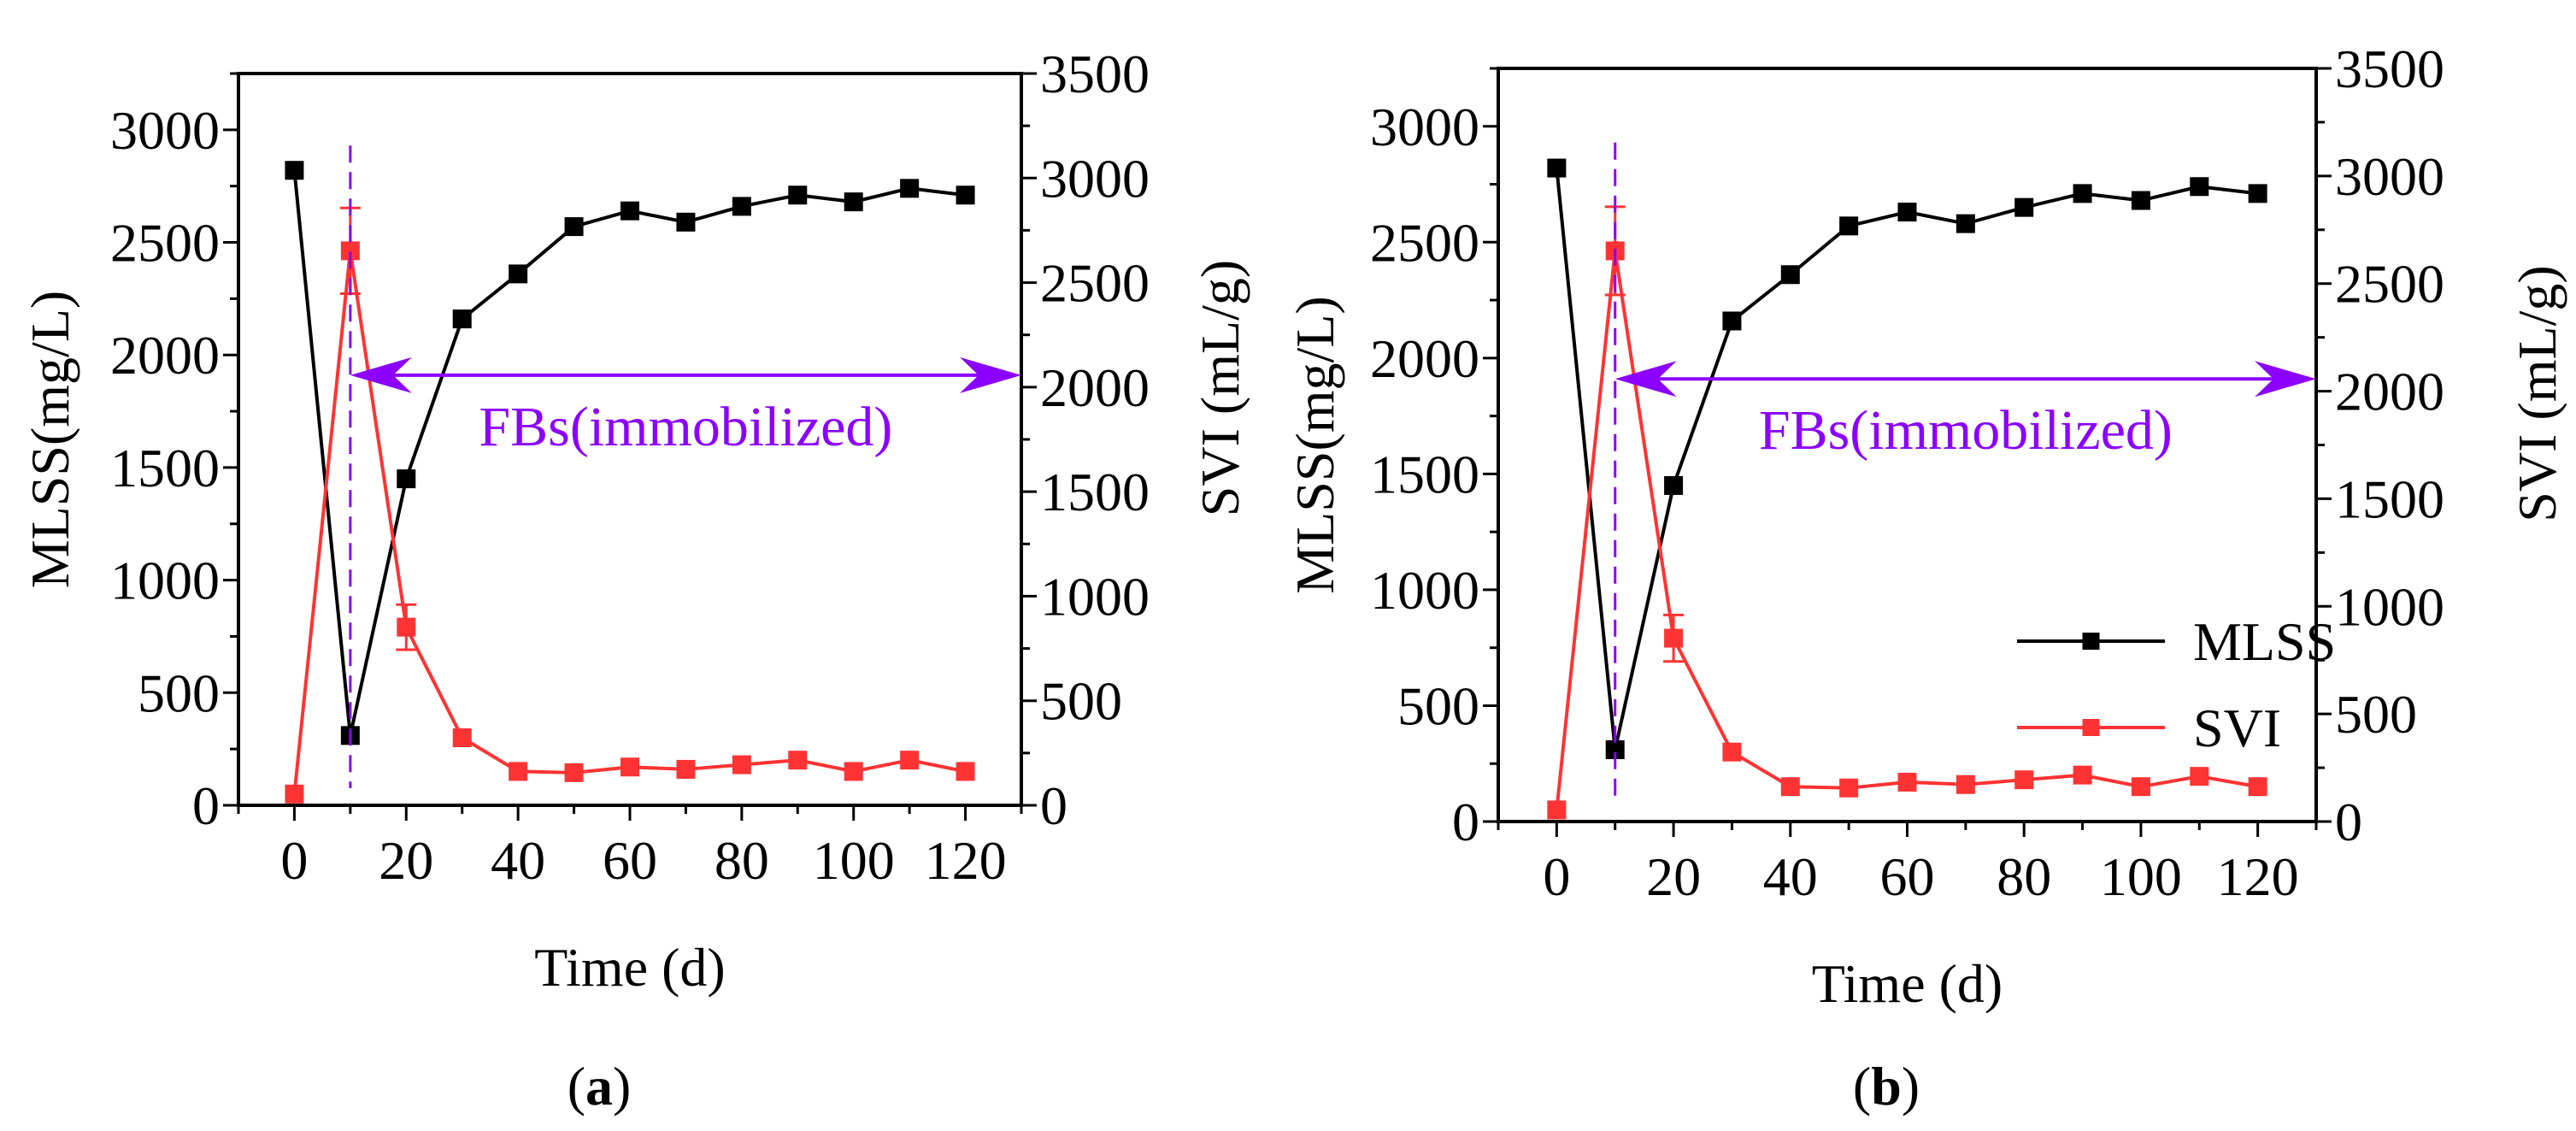 The width and height of the screenshot is (2576, 1131). Describe the element at coordinates (2389, 606) in the screenshot. I see `y-right-tick-label: 1000` at that location.